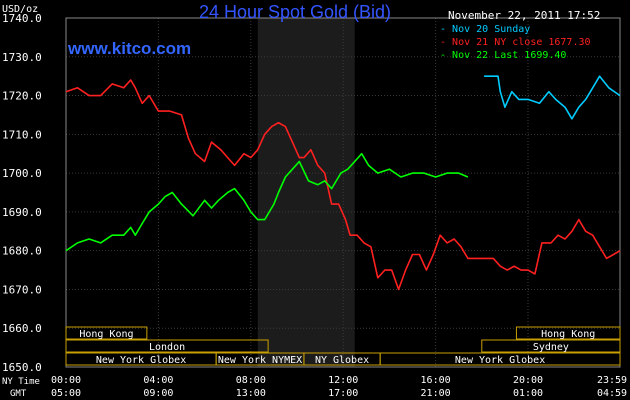 The width and height of the screenshot is (630, 400). I want to click on x-tick-label-ny: 12:00, so click(343, 380).